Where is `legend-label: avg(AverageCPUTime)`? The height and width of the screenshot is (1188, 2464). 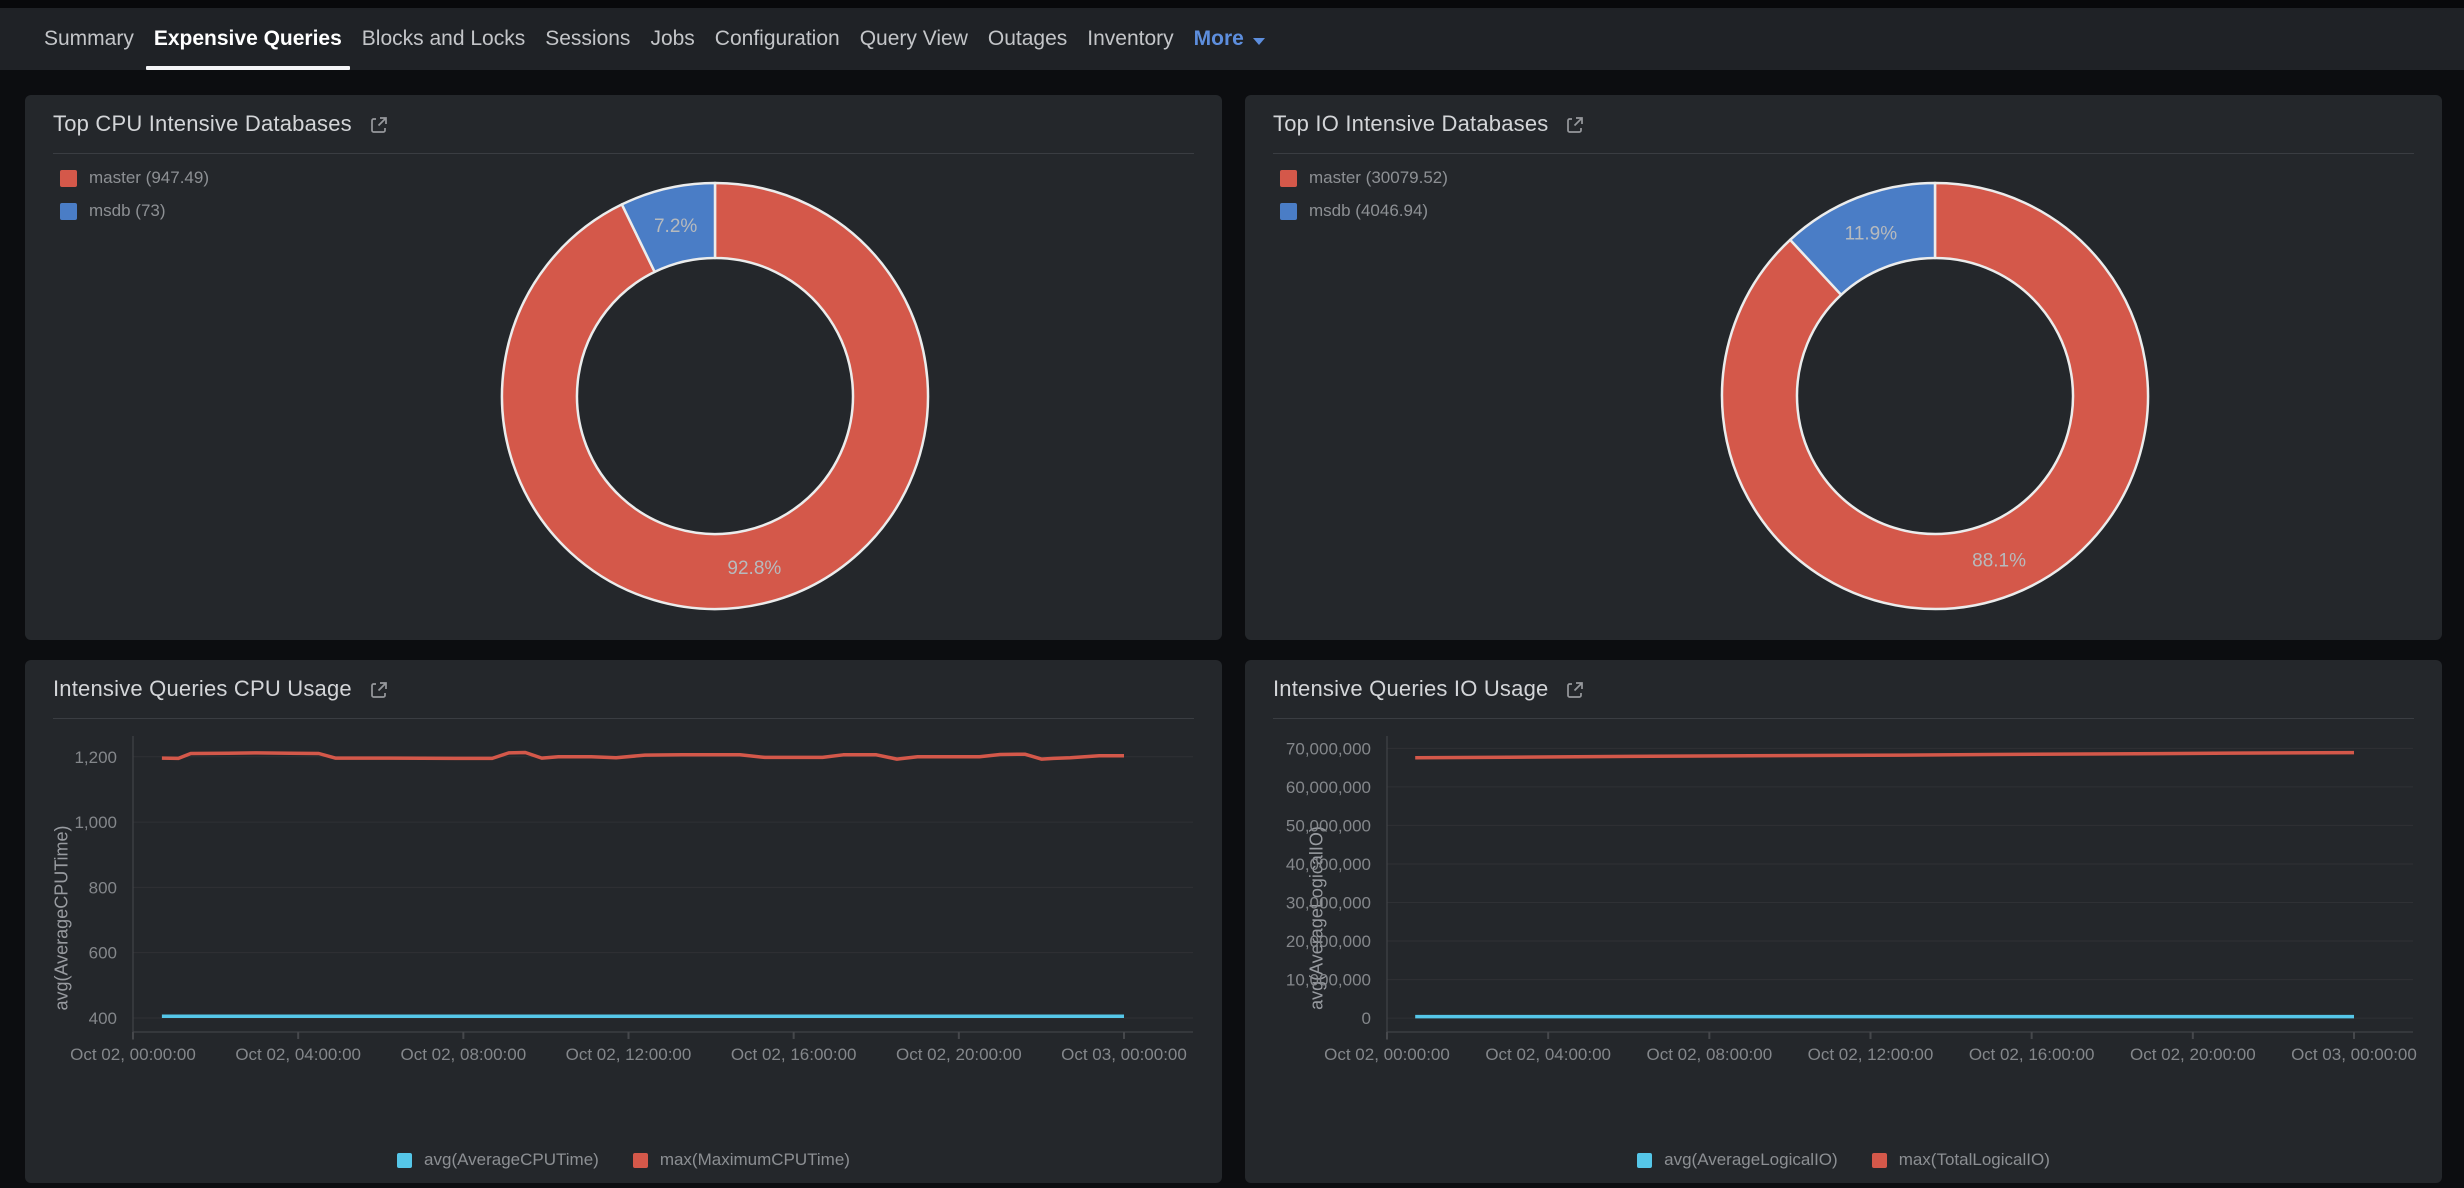 legend-label: avg(AverageCPUTime) is located at coordinates (511, 1159).